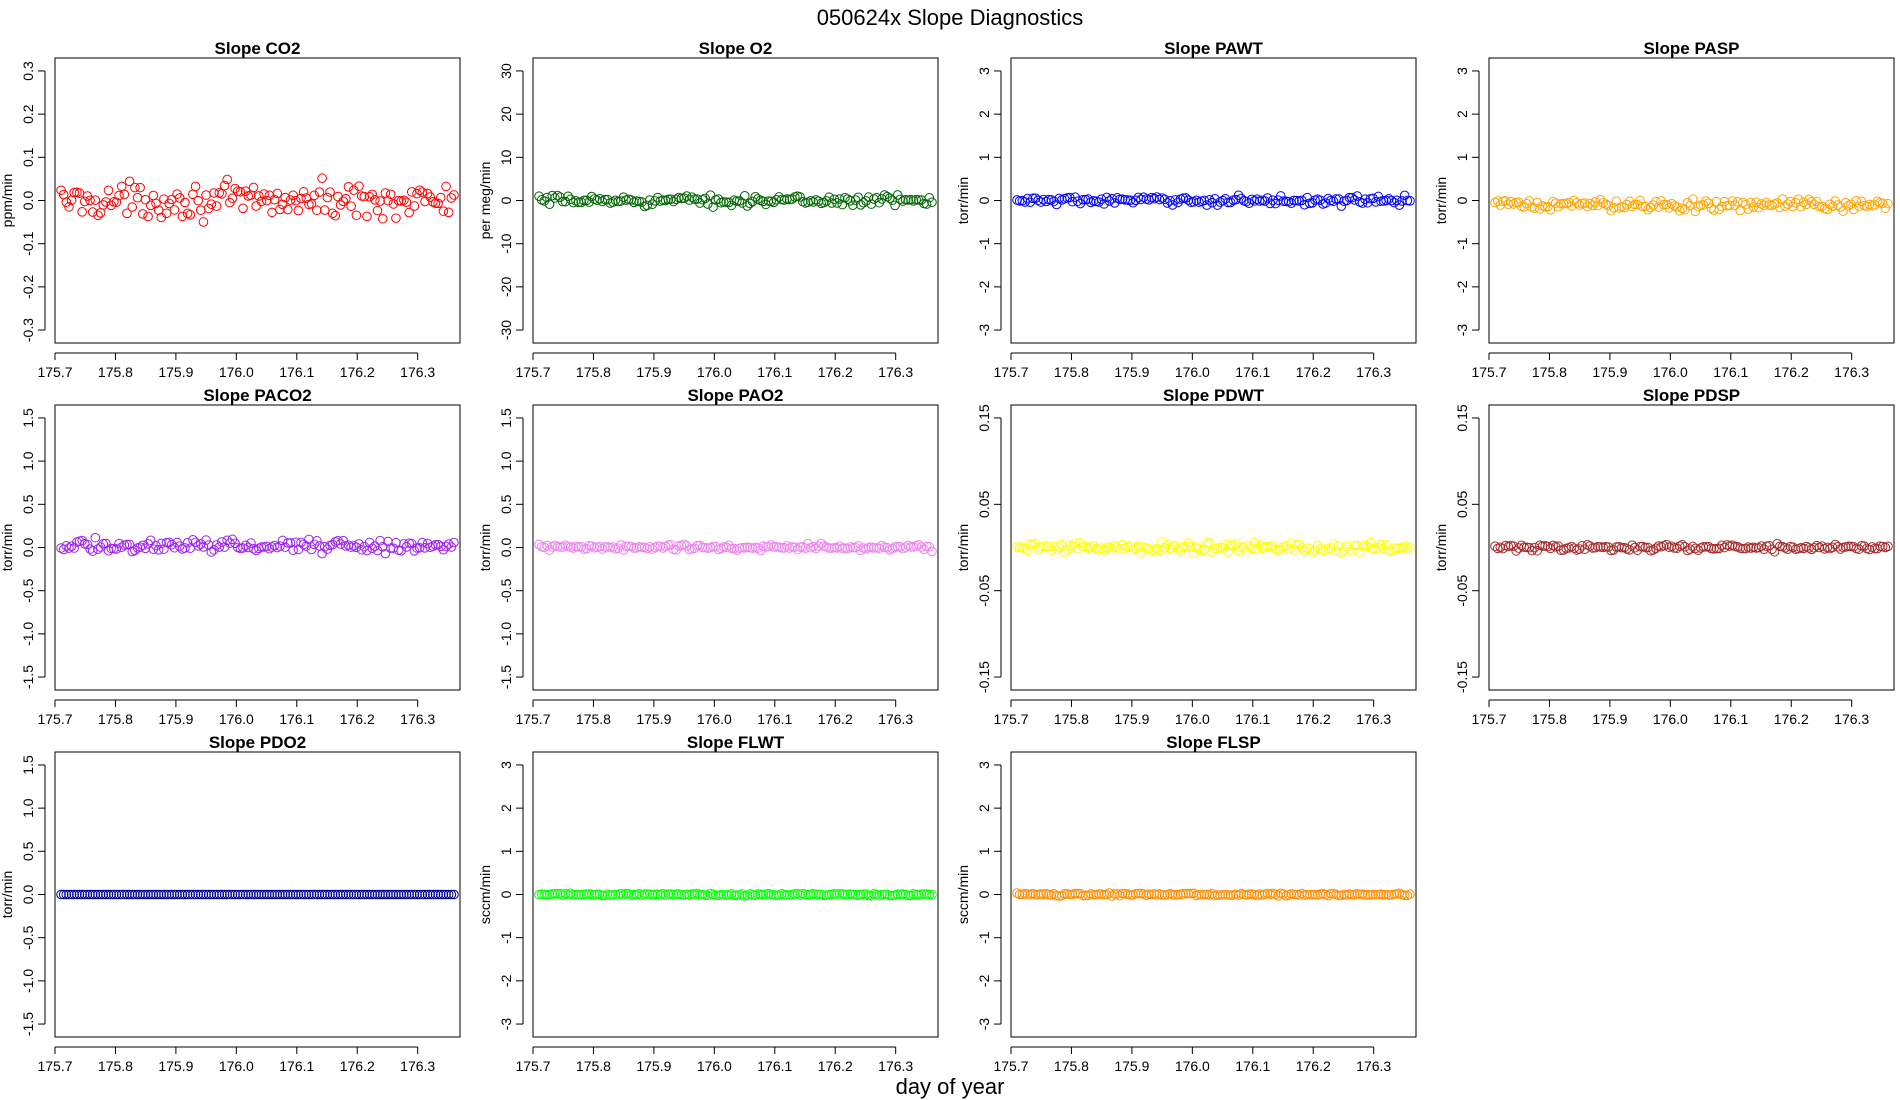 This screenshot has height=1100, width=1900. What do you see at coordinates (1462, 677) in the screenshot?
I see `y-tick-label: -0.15` at bounding box center [1462, 677].